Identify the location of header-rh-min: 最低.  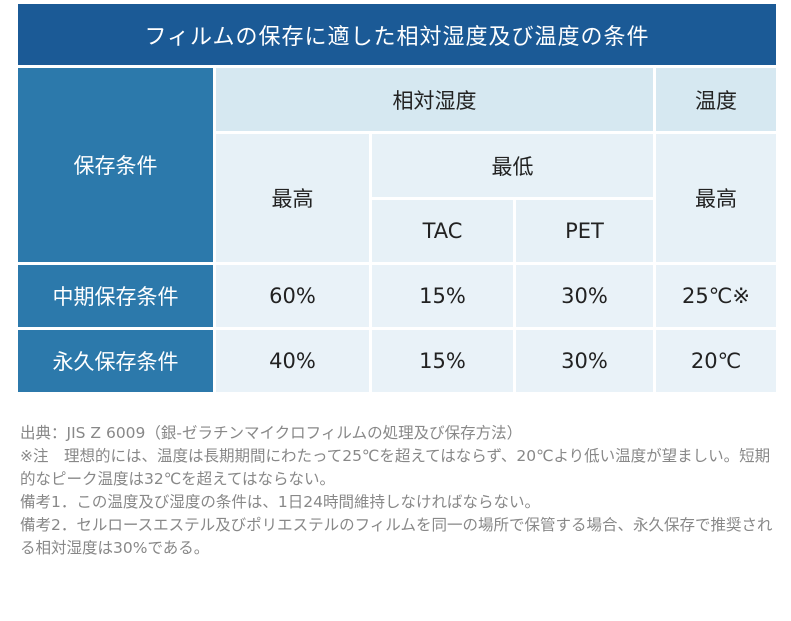
(512, 165).